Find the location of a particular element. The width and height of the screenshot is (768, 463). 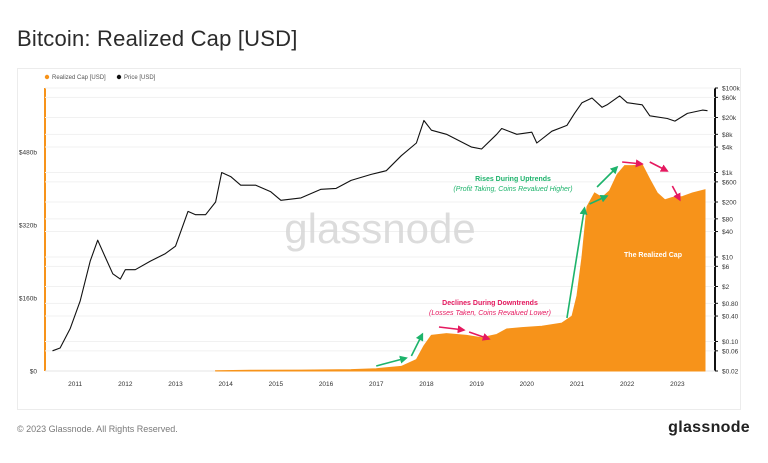

y-right-tick-label: $600 is located at coordinates (729, 182).